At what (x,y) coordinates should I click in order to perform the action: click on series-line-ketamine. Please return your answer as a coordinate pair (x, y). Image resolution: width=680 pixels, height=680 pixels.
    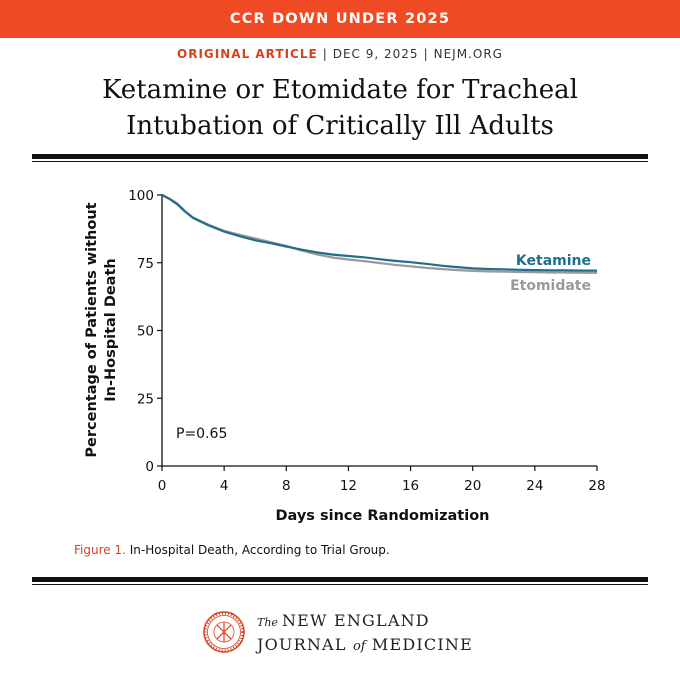
    Looking at the image, I should click on (379, 233).